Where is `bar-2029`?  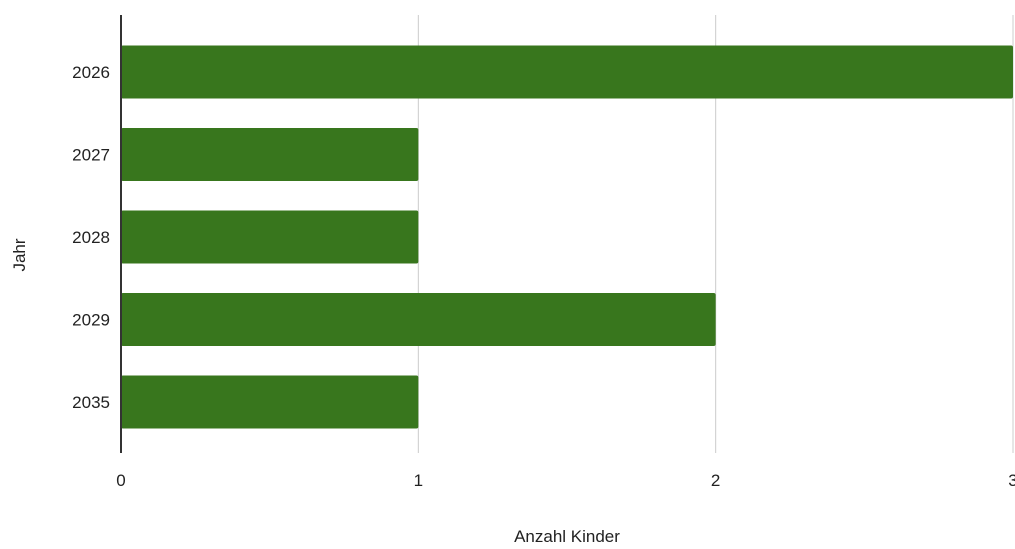 bar-2029 is located at coordinates (418, 319).